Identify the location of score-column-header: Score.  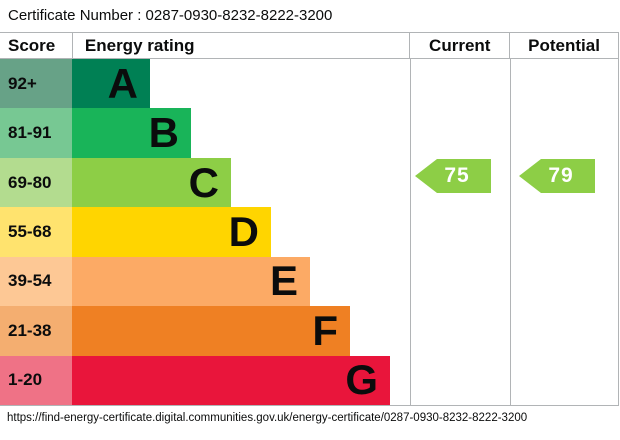
(32, 45).